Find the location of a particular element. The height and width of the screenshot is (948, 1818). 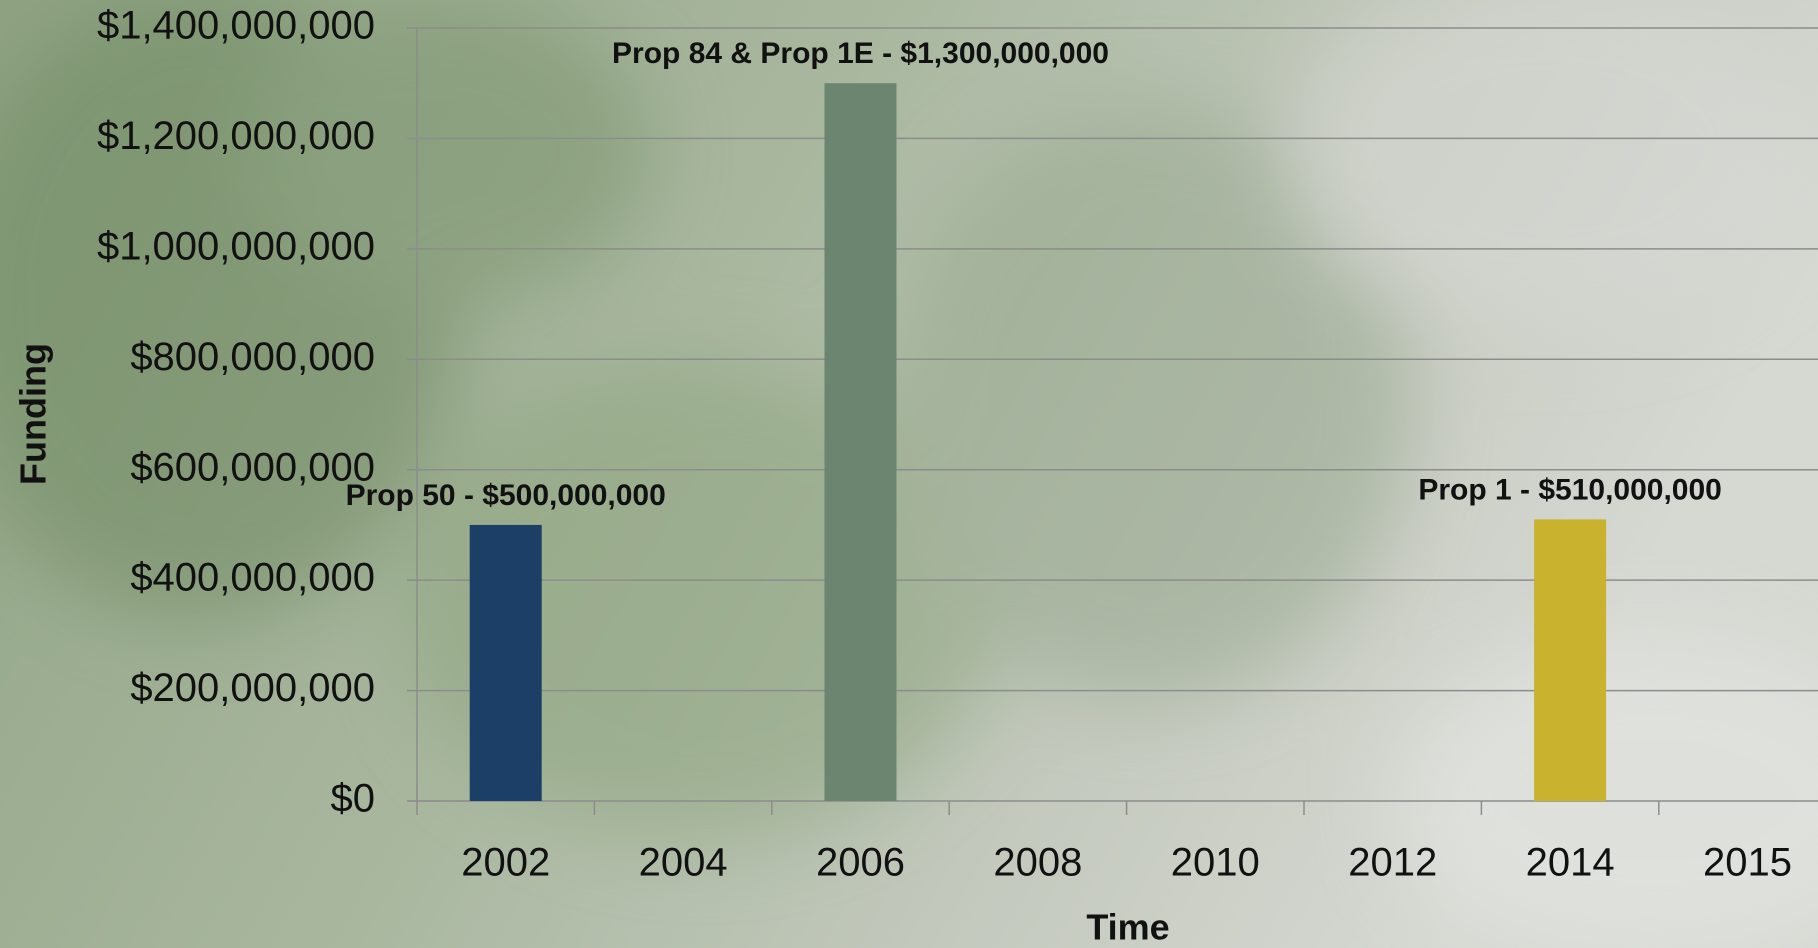

x-tick-label: 2015 is located at coordinates (1747, 863).